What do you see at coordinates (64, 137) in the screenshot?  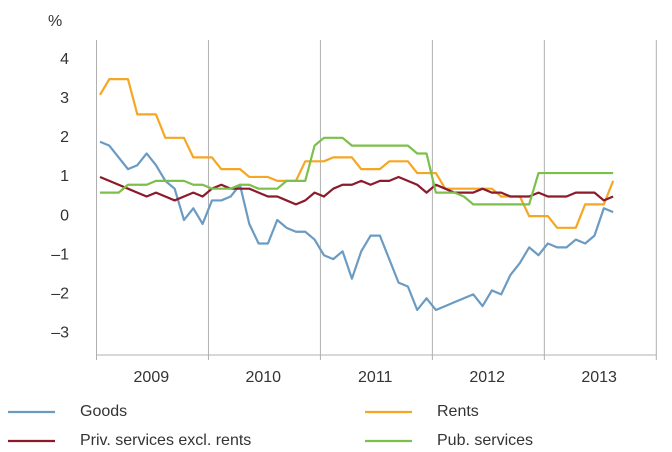 I see `y-tick-label: 2` at bounding box center [64, 137].